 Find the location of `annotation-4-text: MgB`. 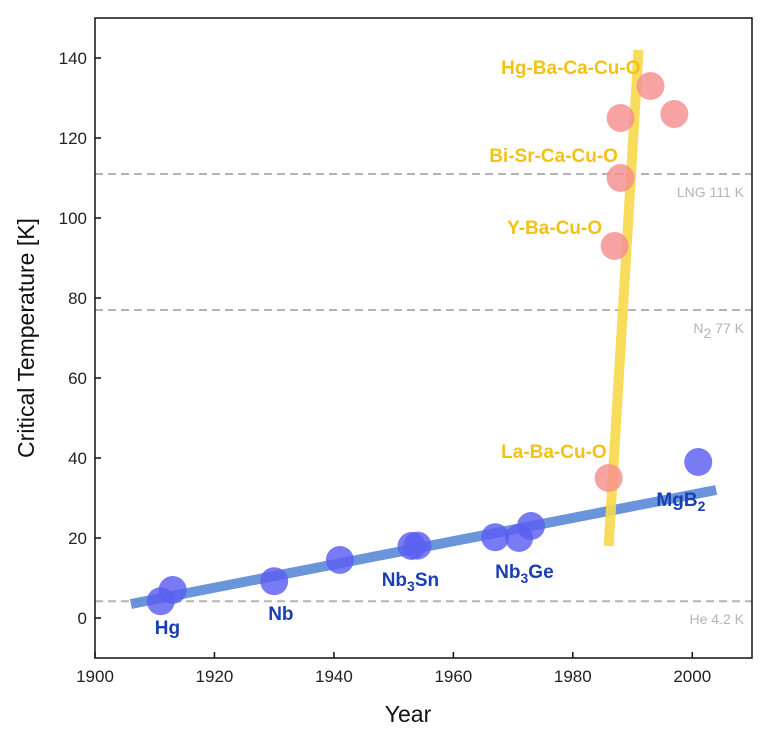

annotation-4-text: MgB is located at coordinates (676, 500).